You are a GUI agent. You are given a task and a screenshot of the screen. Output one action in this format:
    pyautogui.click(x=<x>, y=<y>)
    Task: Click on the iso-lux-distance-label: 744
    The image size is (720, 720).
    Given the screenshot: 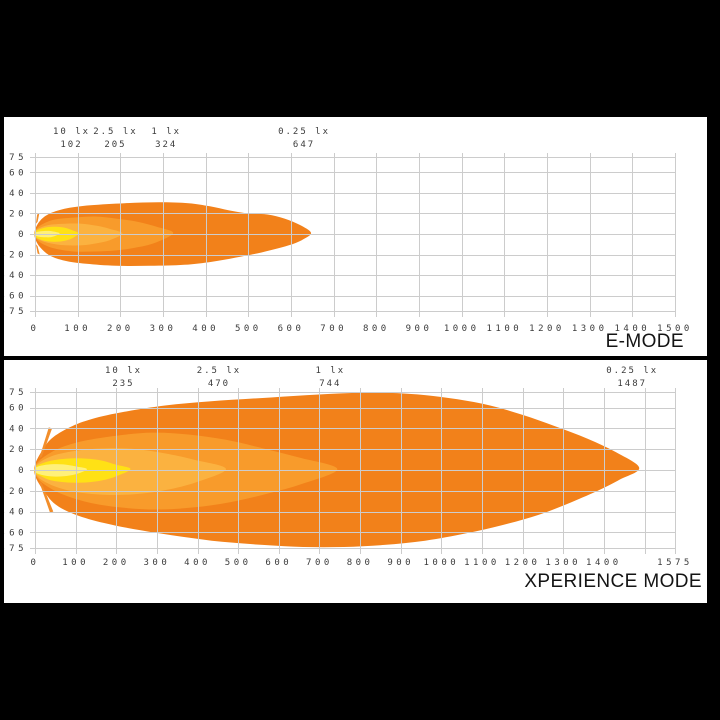 What is the action you would take?
    pyautogui.click(x=330, y=384)
    